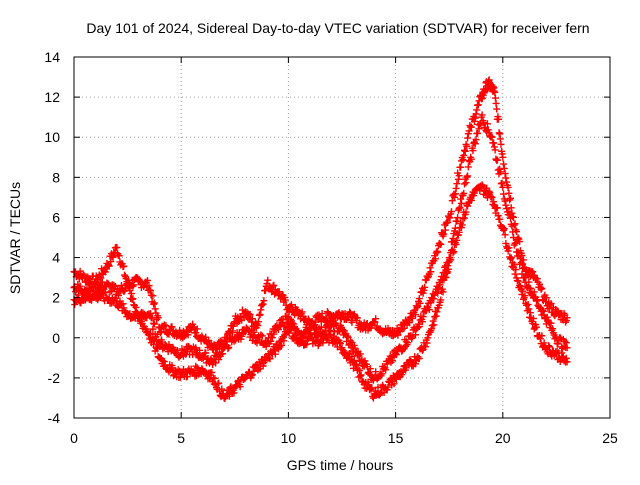 The height and width of the screenshot is (485, 640). I want to click on data-point, so click(514, 237).